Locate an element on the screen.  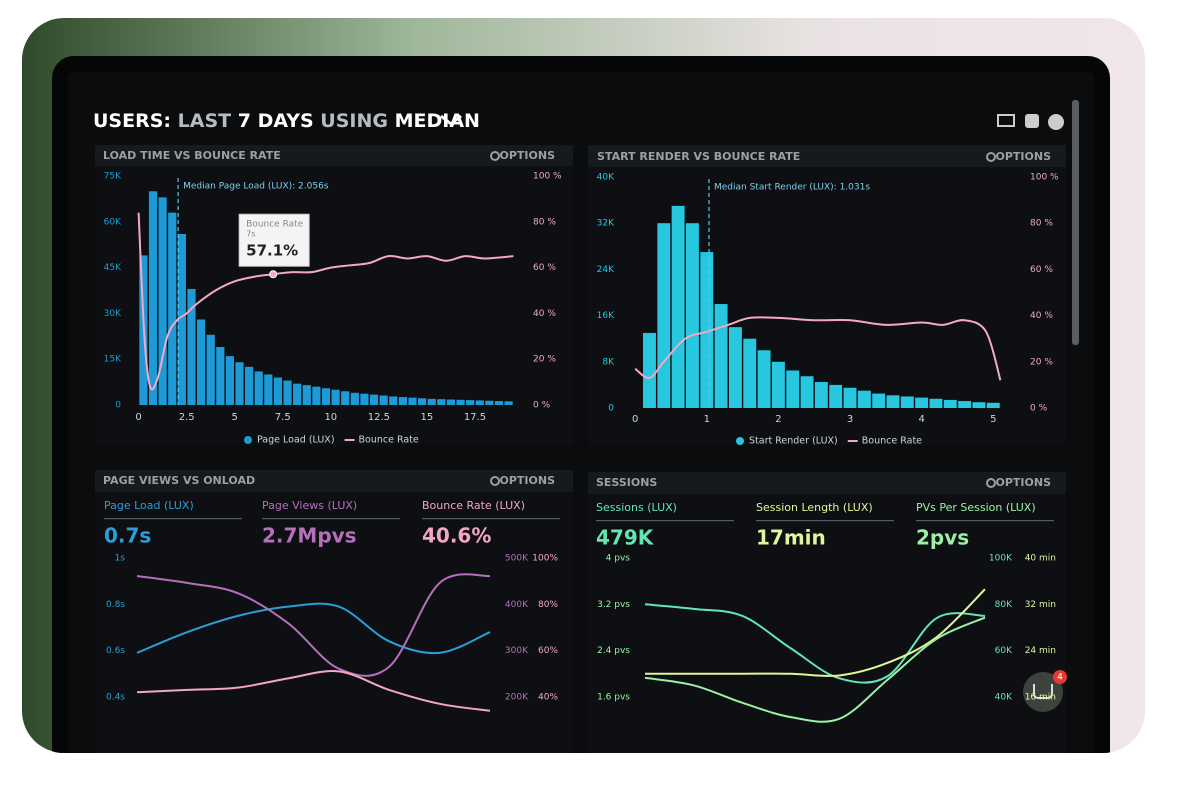
y3-tick-label: 40 min is located at coordinates (1040, 559).